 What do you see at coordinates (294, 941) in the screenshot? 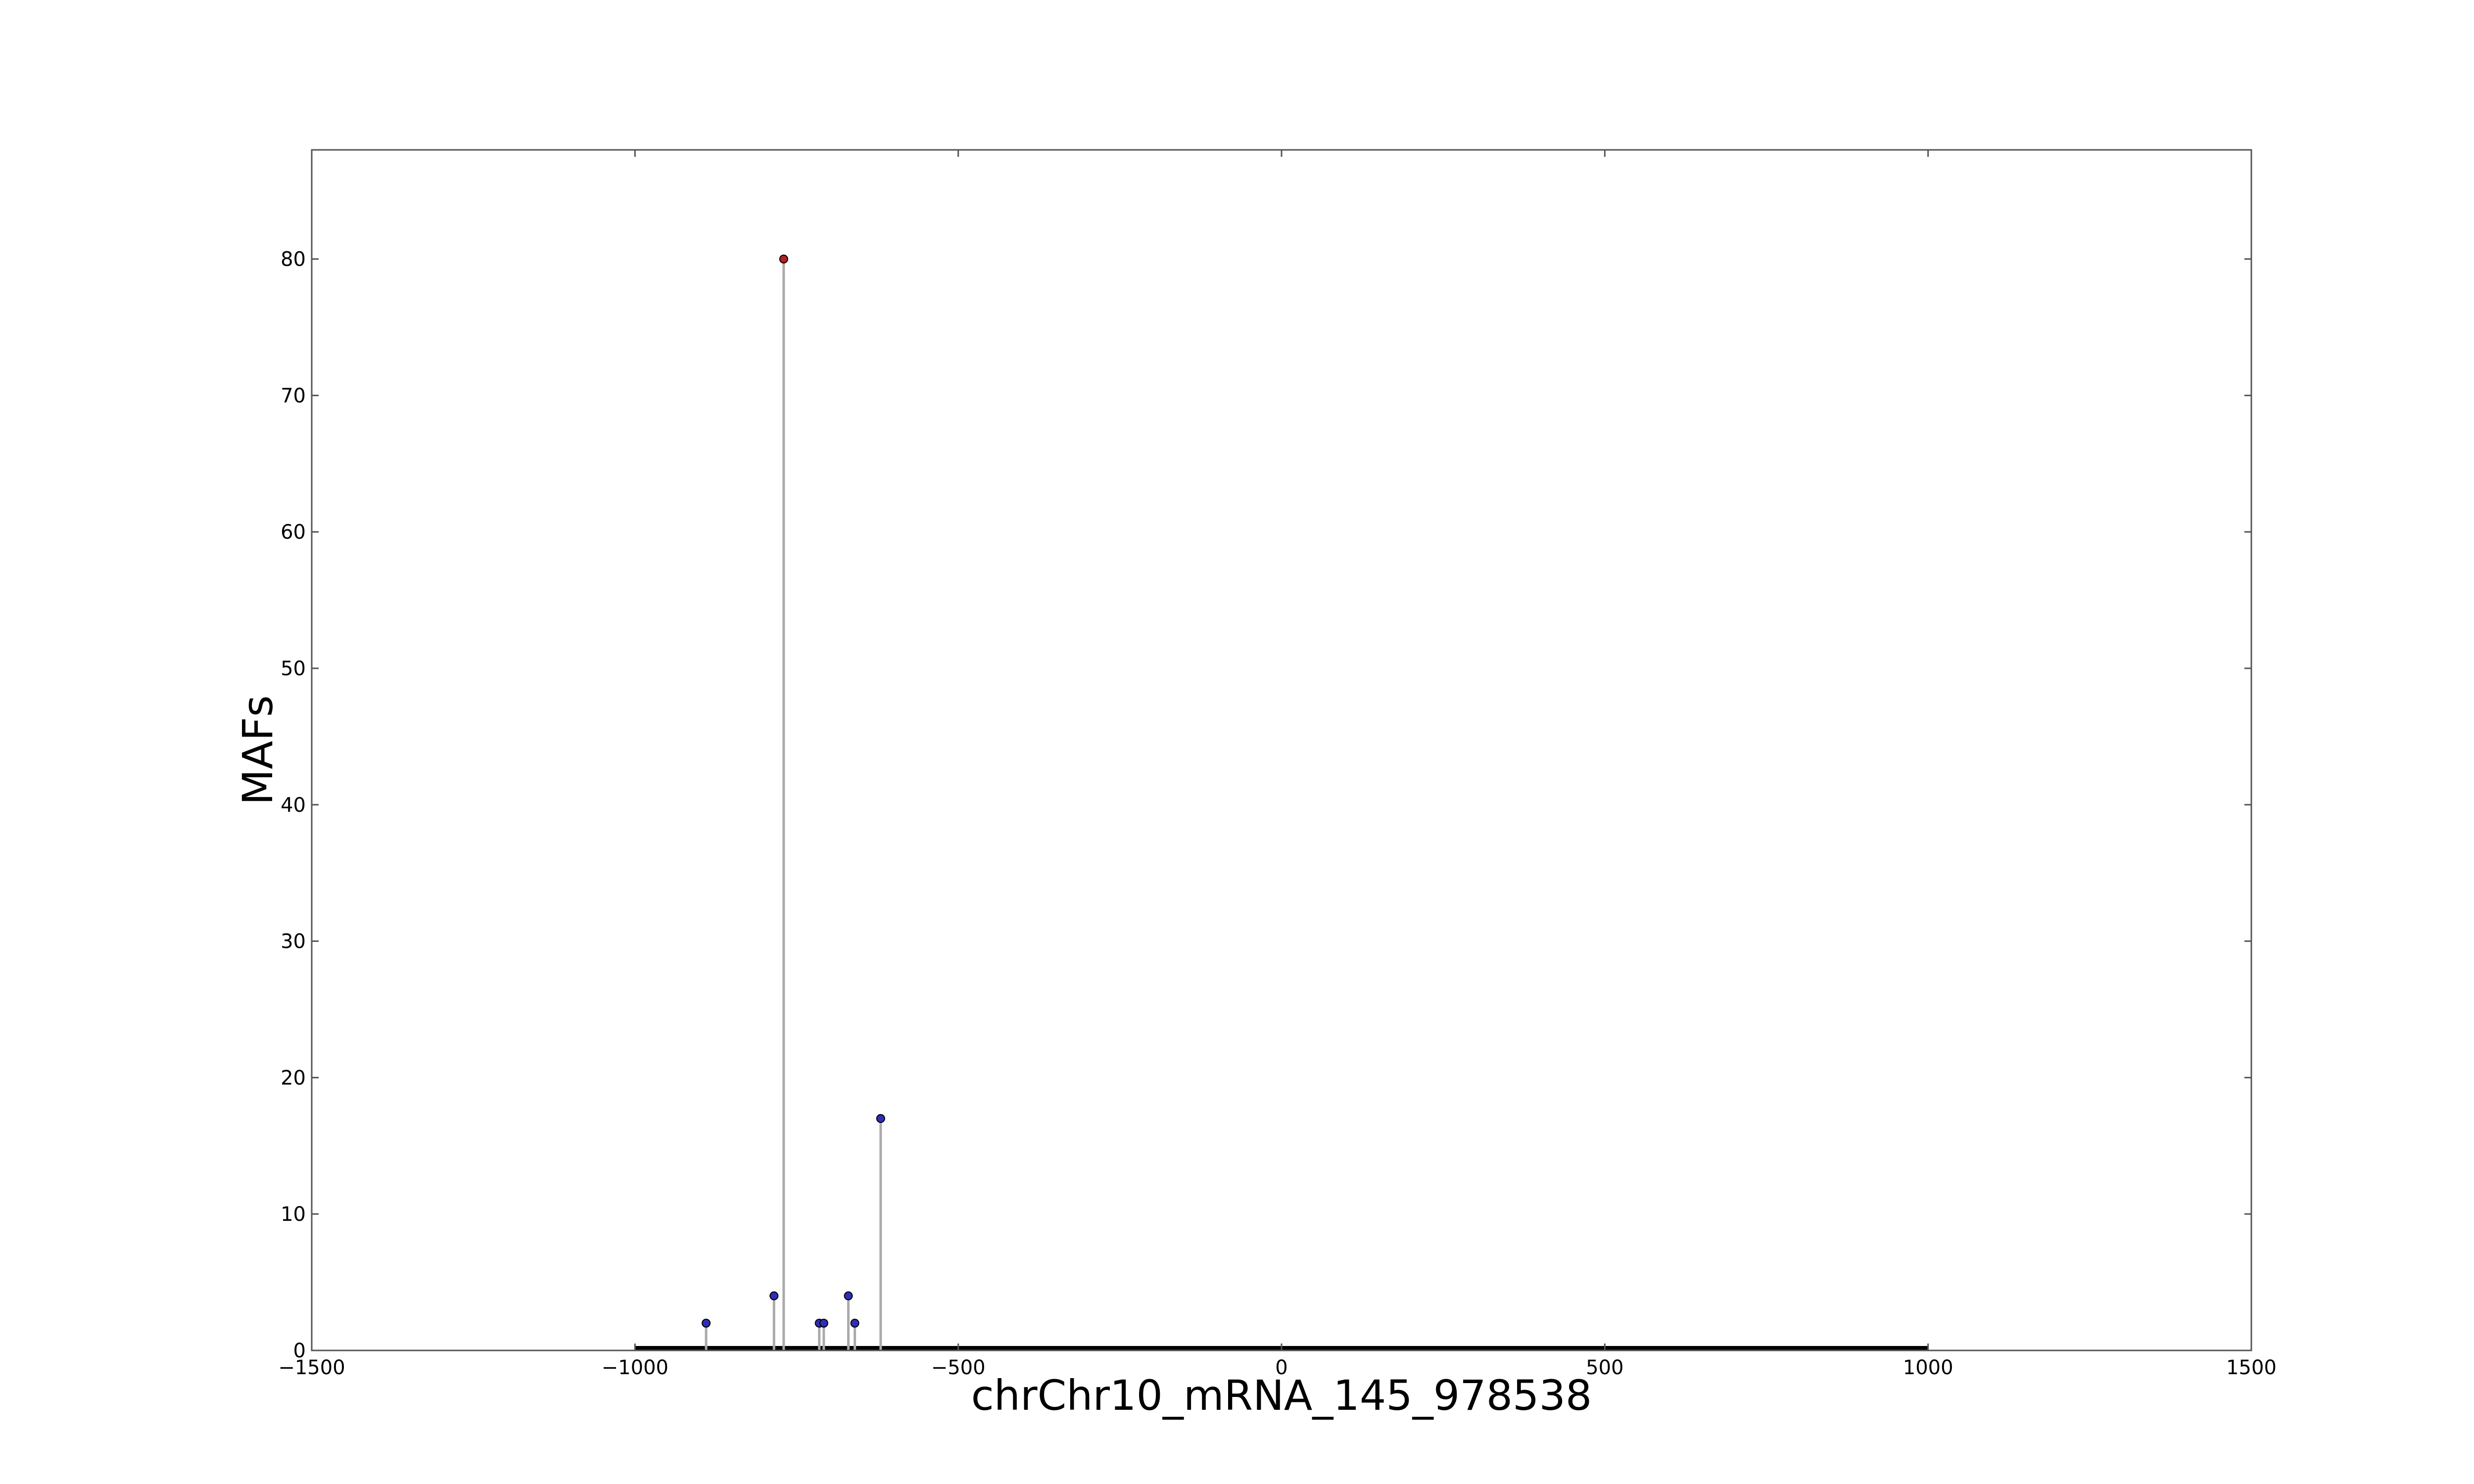
I see `y-tick-label-3: 30` at bounding box center [294, 941].